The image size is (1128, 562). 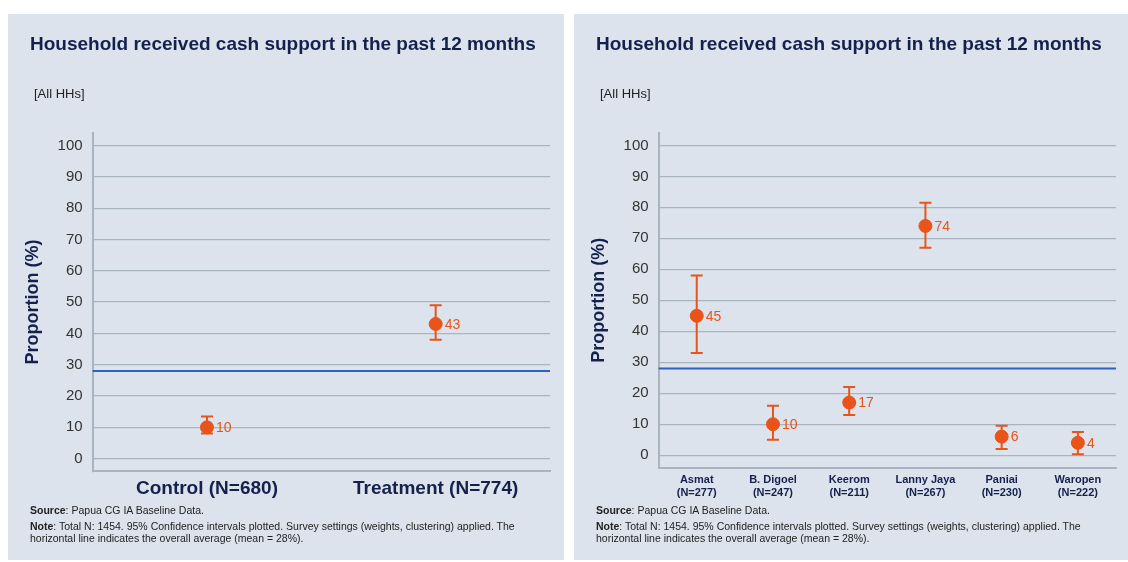 What do you see at coordinates (1090, 442) in the screenshot?
I see `data-label: 4` at bounding box center [1090, 442].